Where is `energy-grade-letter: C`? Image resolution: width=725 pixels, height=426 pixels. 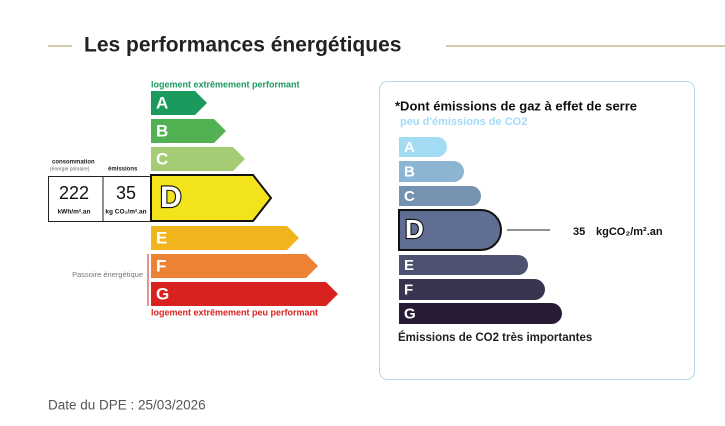
energy-grade-letter: C is located at coordinates (162, 158).